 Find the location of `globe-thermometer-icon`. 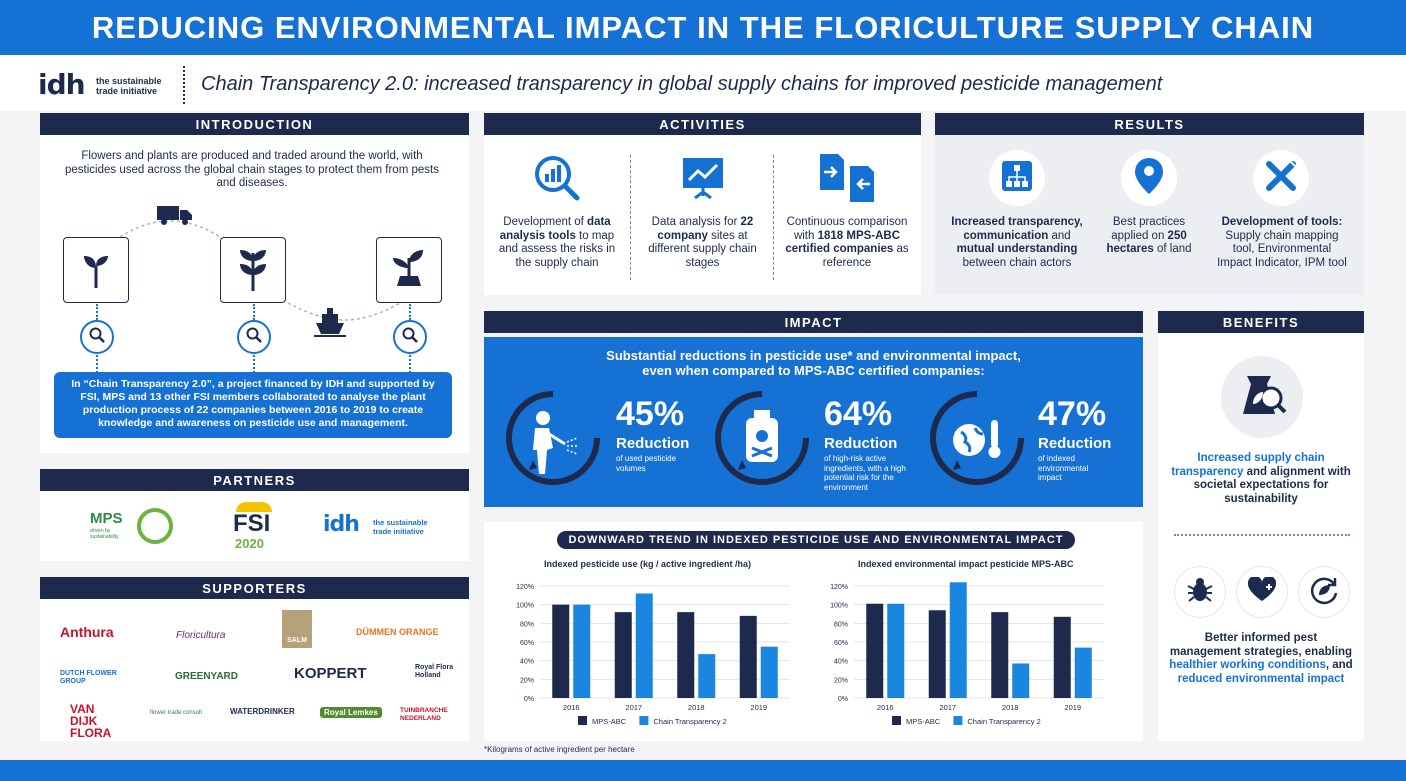

globe-thermometer-icon is located at coordinates (977, 438).